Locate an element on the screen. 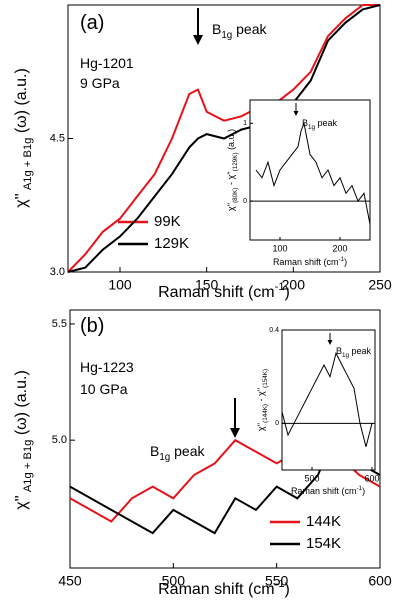 This screenshot has height=602, width=401. y-axis-label: χ''(80K) - χ''(129K) (a.u.) is located at coordinates (232, 170).